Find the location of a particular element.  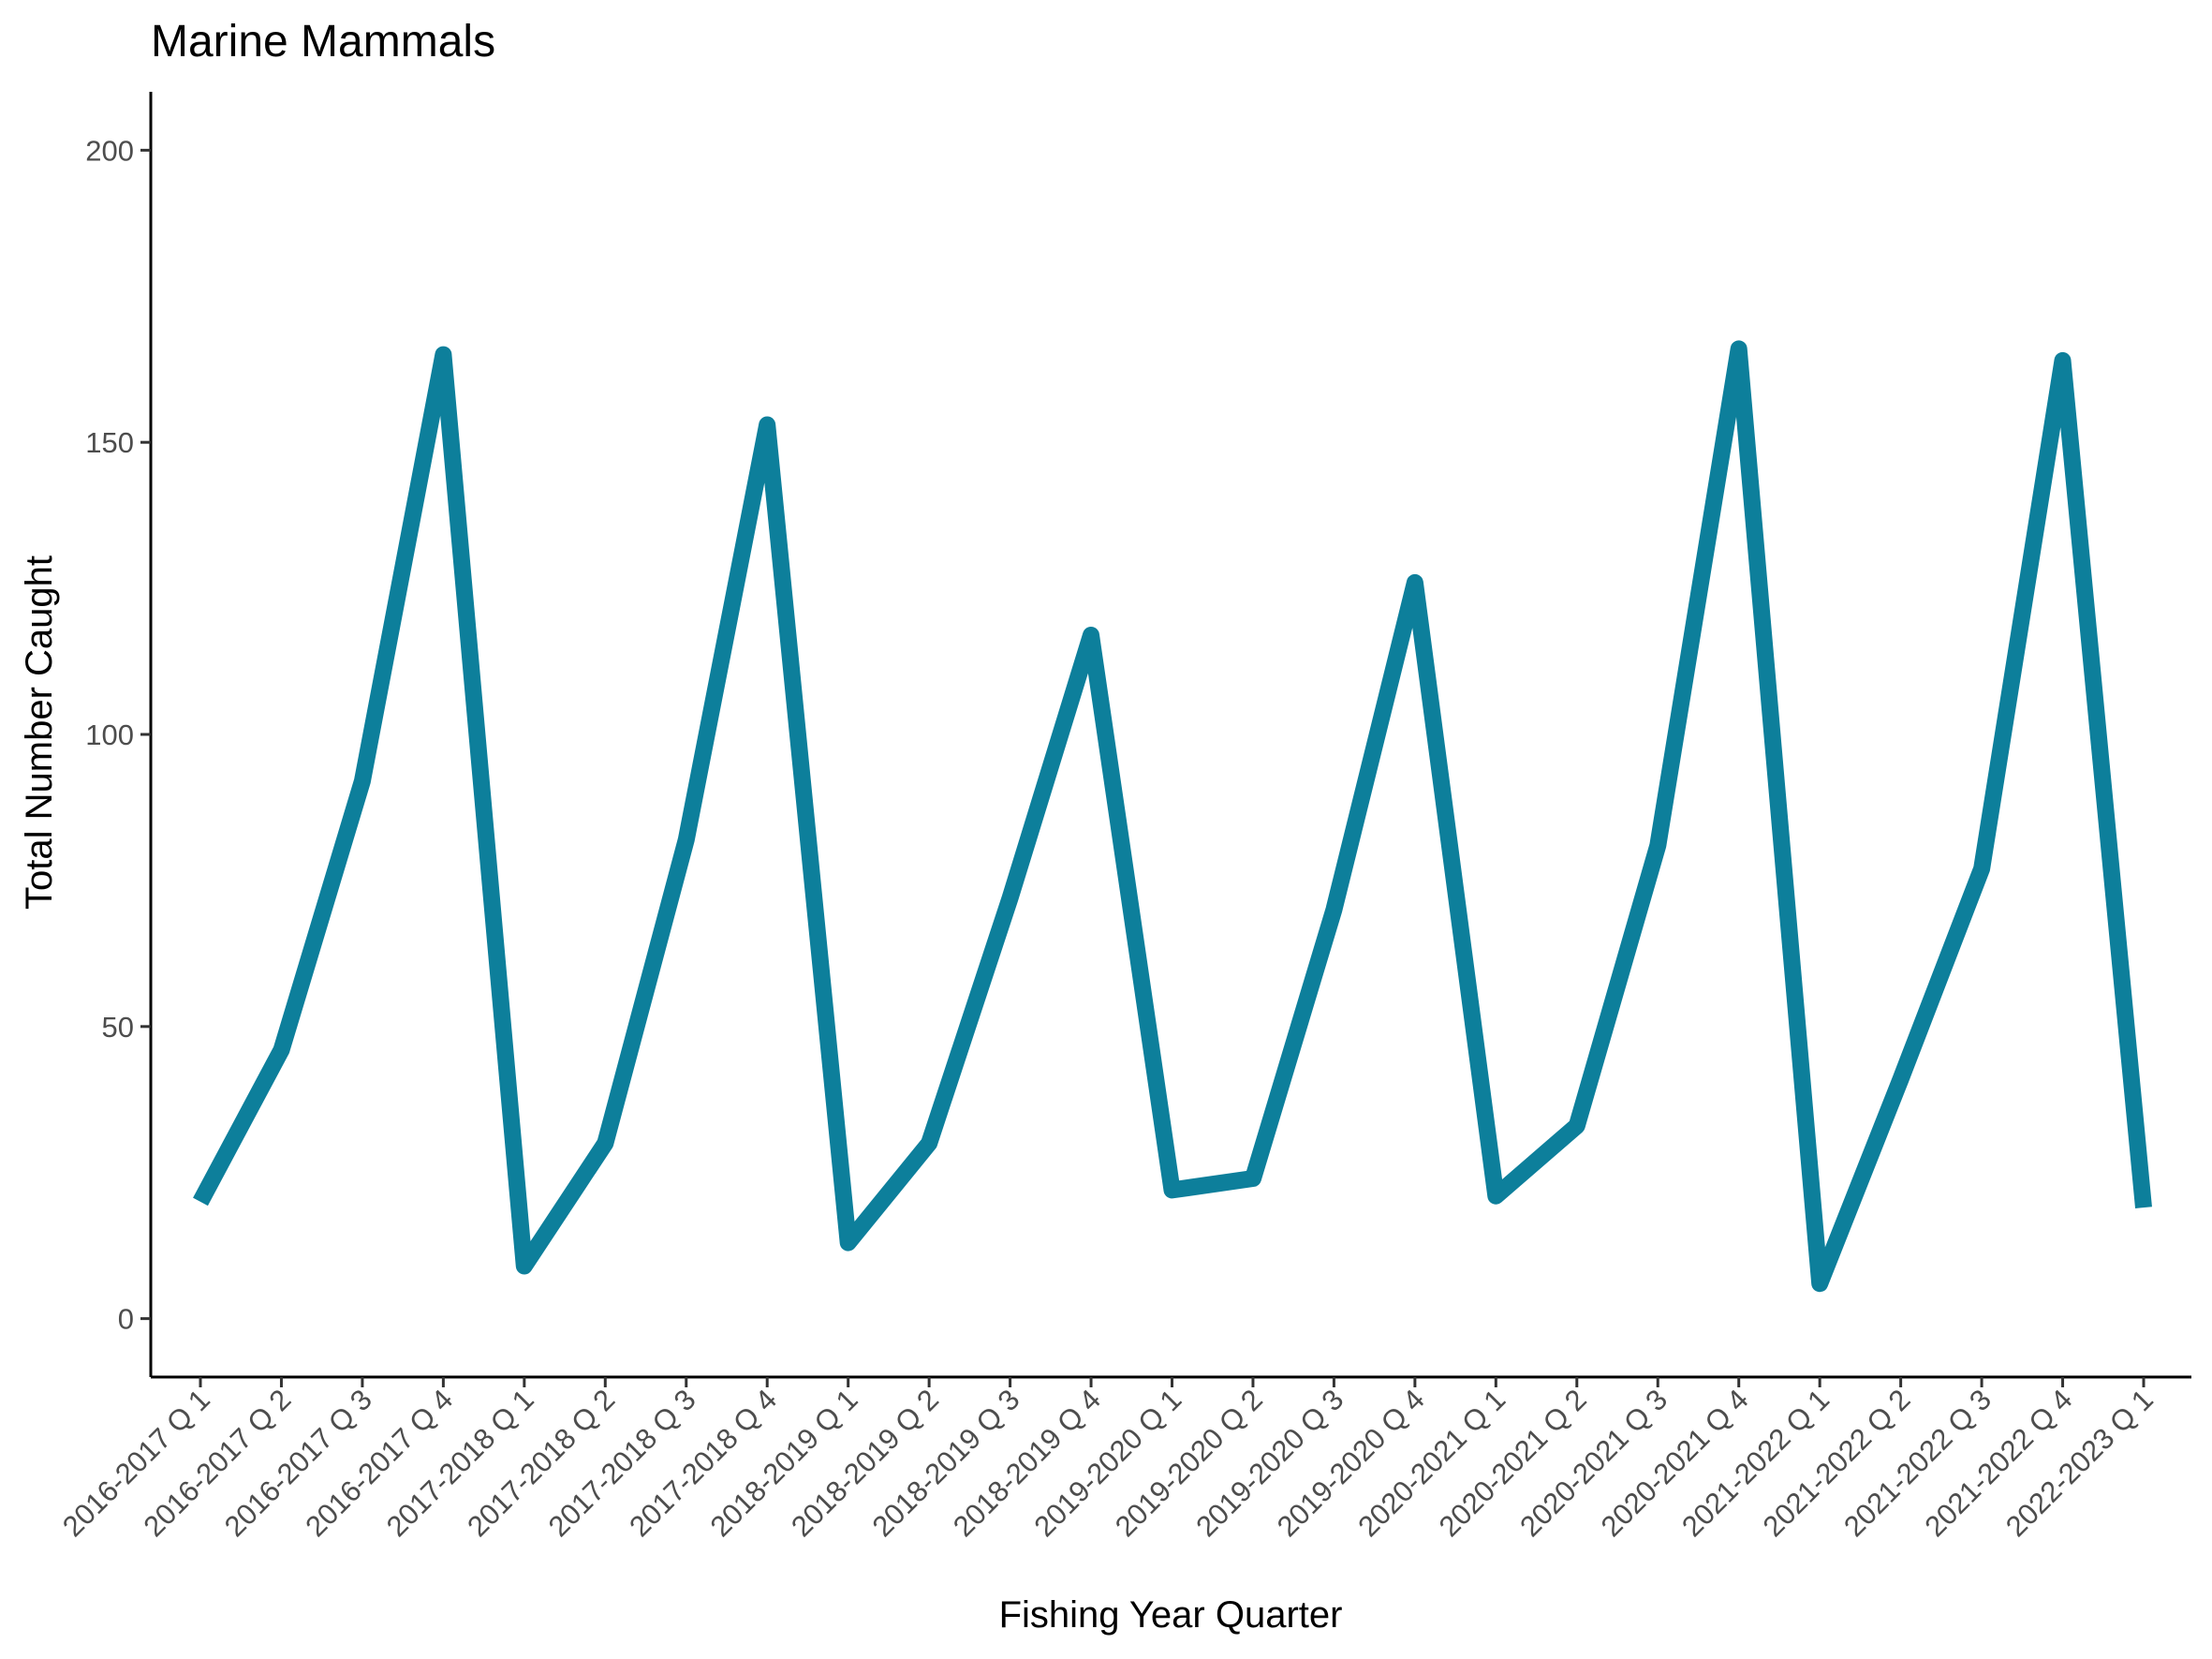

x-tick-label: 2017-2018 Q 2 is located at coordinates (541, 1463).